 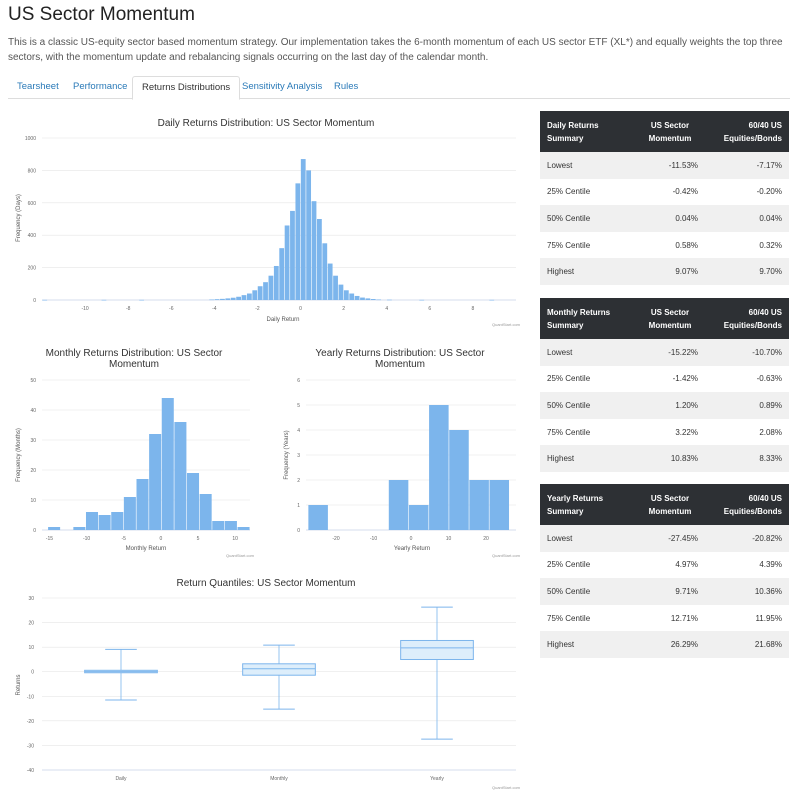 I want to click on row-label: Highest, so click(x=587, y=458).